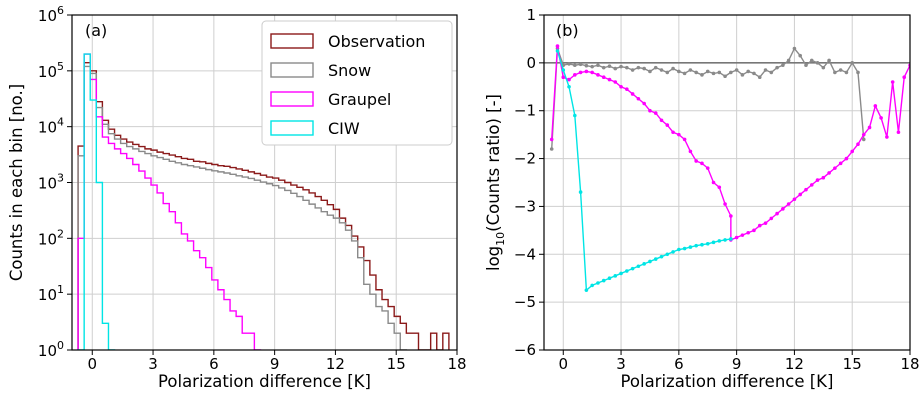  Describe the element at coordinates (51, 182) in the screenshot. I see `y-tick-label: 10³` at that location.